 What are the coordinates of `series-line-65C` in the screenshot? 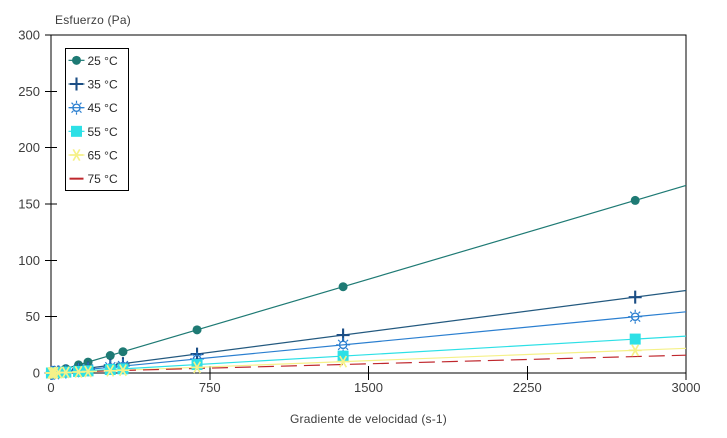 It's located at (368, 360).